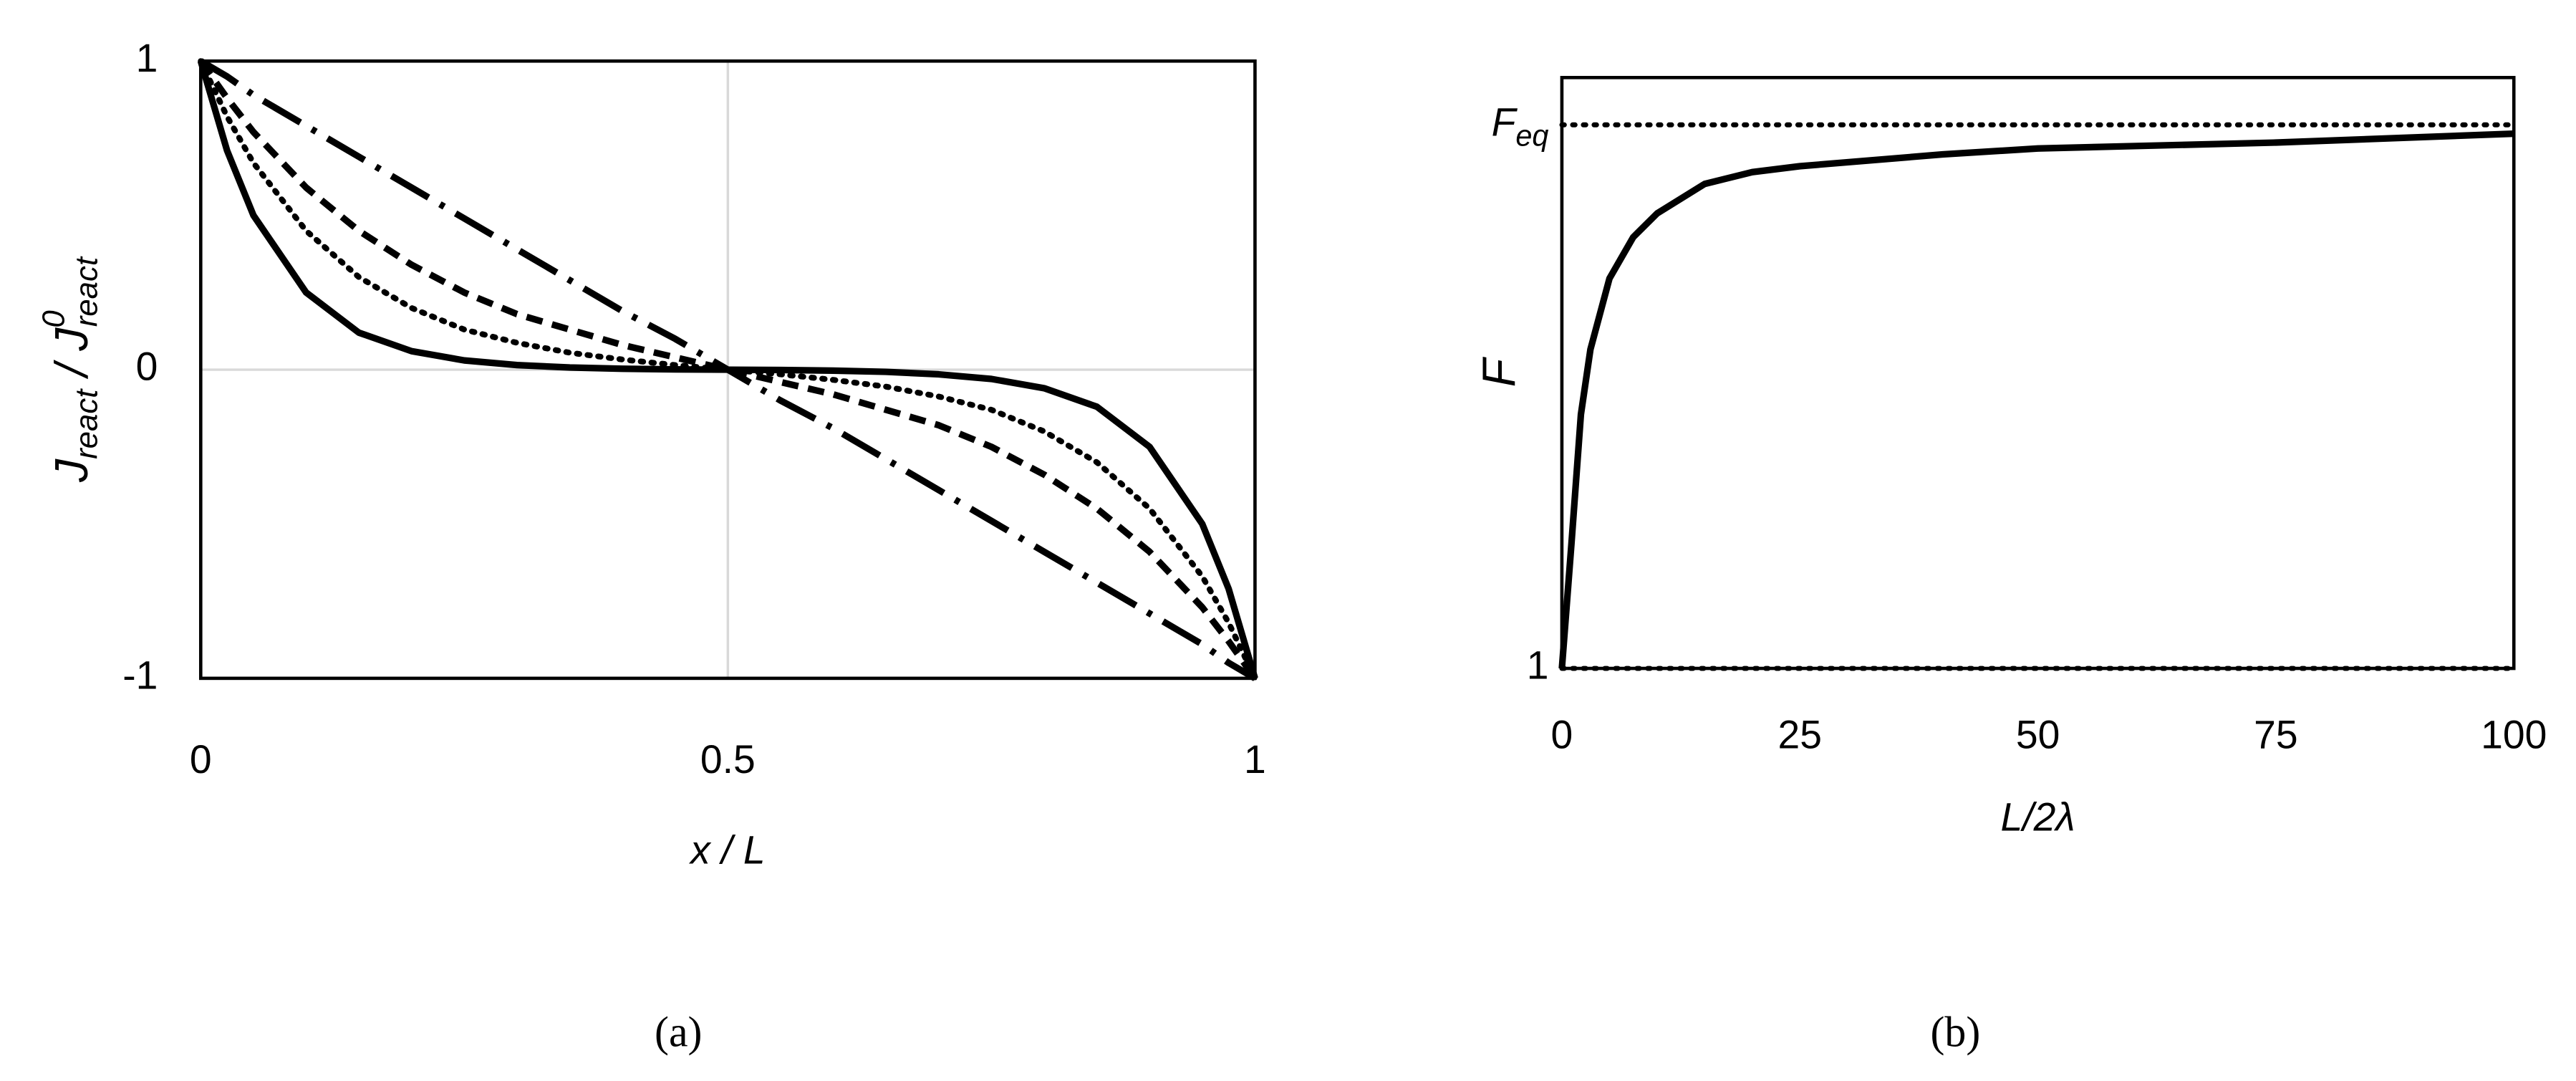  What do you see at coordinates (1800, 734) in the screenshot?
I see `x-tick-label: 25` at bounding box center [1800, 734].